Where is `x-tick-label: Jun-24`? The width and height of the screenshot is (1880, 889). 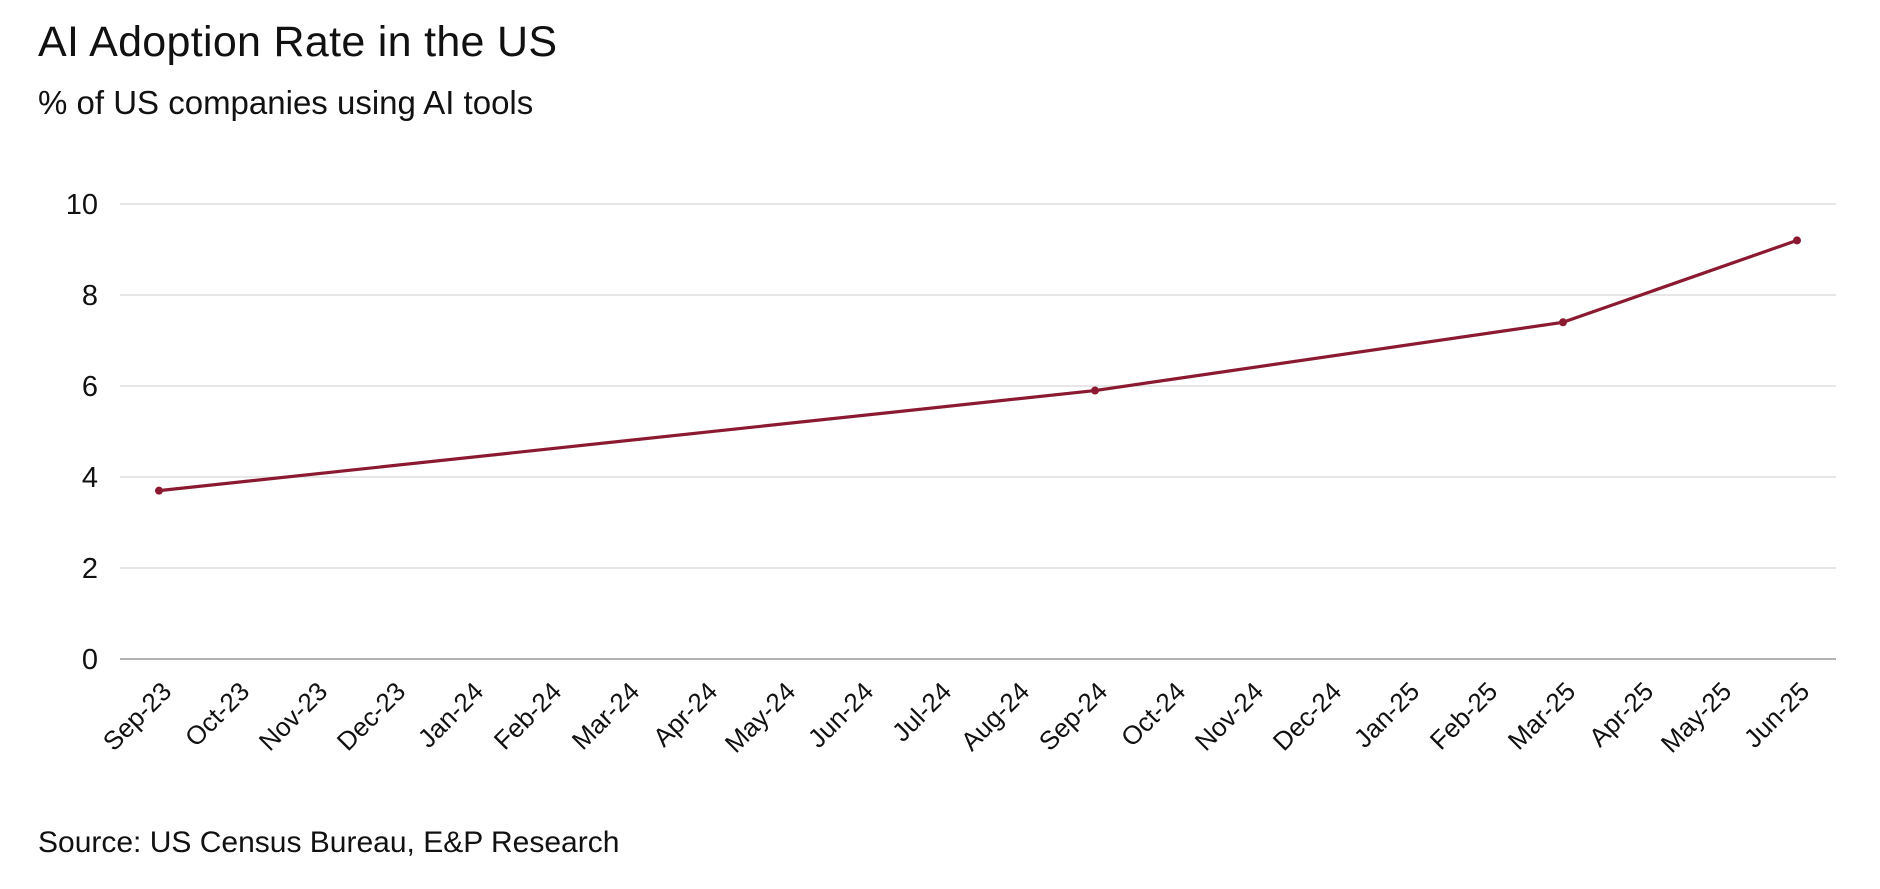
x-tick-label: Jun-24 is located at coordinates (840, 714).